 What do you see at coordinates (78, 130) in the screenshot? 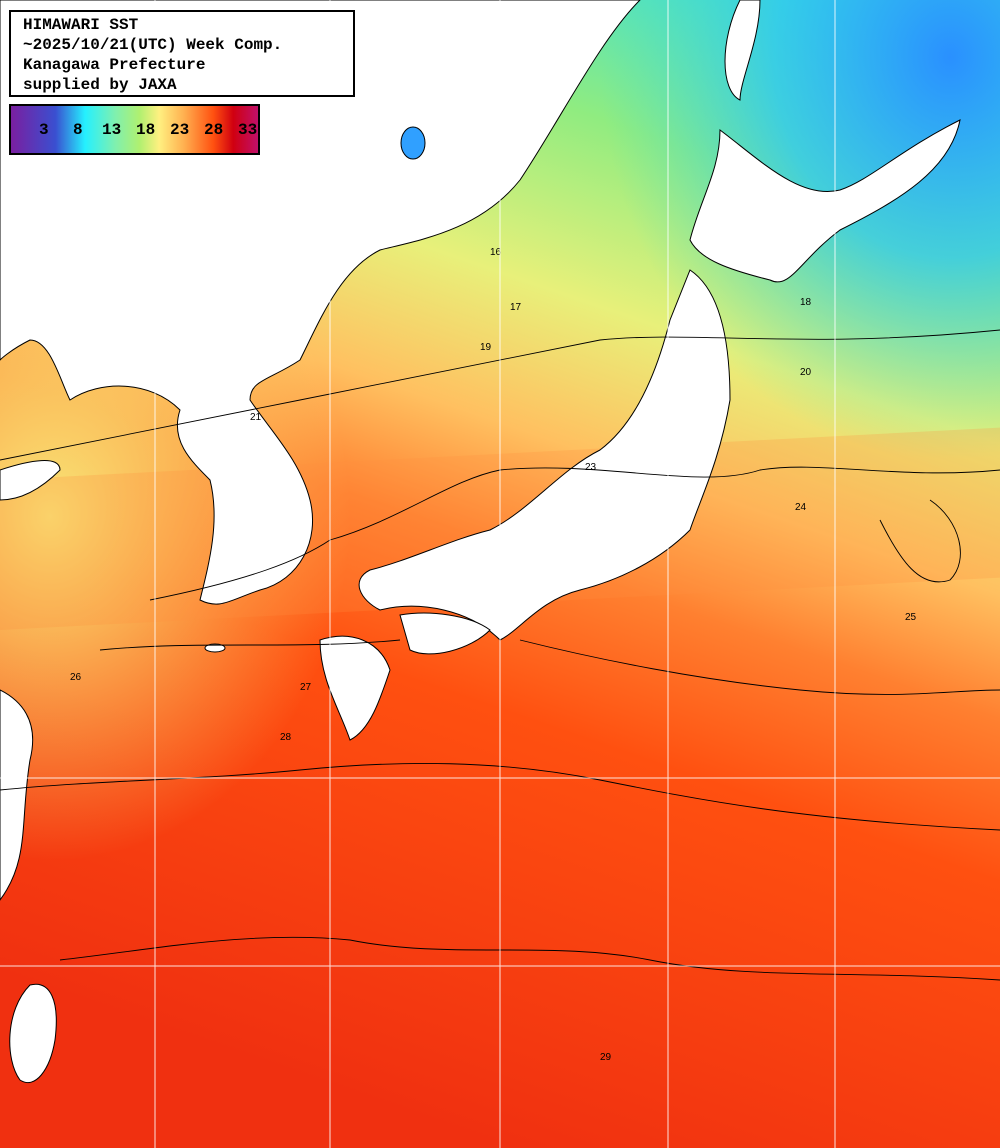
I see `legend-tick: 8` at bounding box center [78, 130].